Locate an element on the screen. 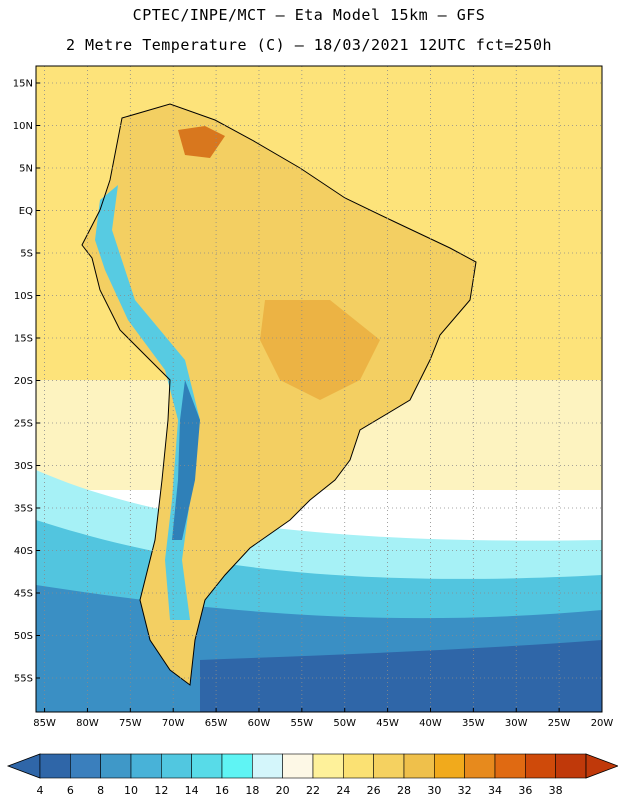  colorbar-label: 20 is located at coordinates (283, 790).